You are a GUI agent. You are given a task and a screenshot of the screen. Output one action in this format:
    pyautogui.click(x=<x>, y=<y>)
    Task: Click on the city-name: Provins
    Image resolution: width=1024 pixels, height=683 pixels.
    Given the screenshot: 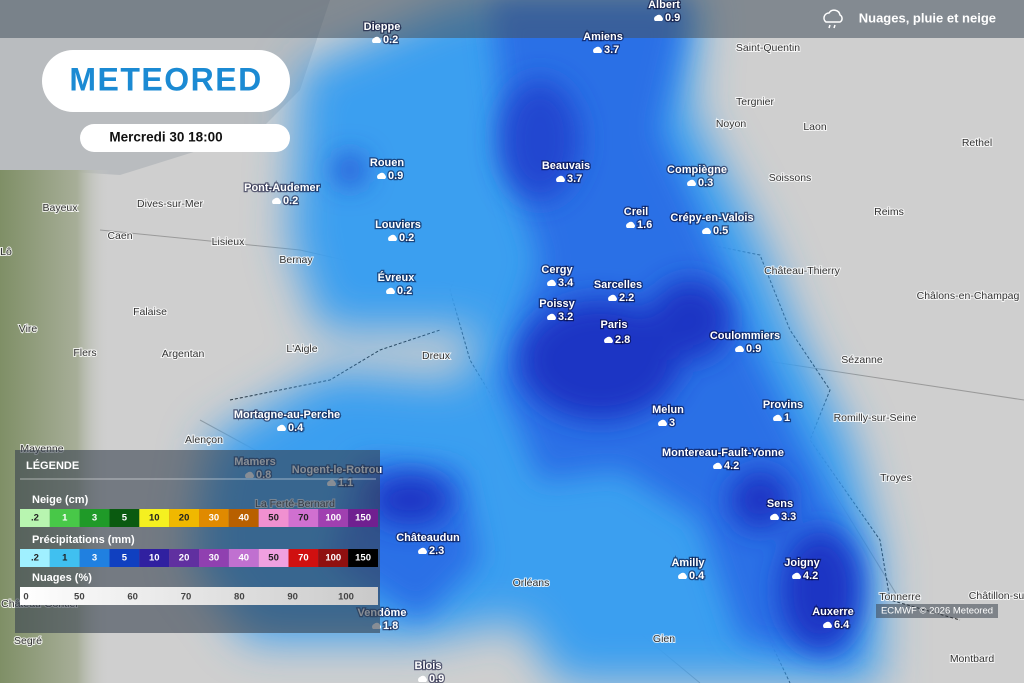 What is the action you would take?
    pyautogui.click(x=783, y=405)
    